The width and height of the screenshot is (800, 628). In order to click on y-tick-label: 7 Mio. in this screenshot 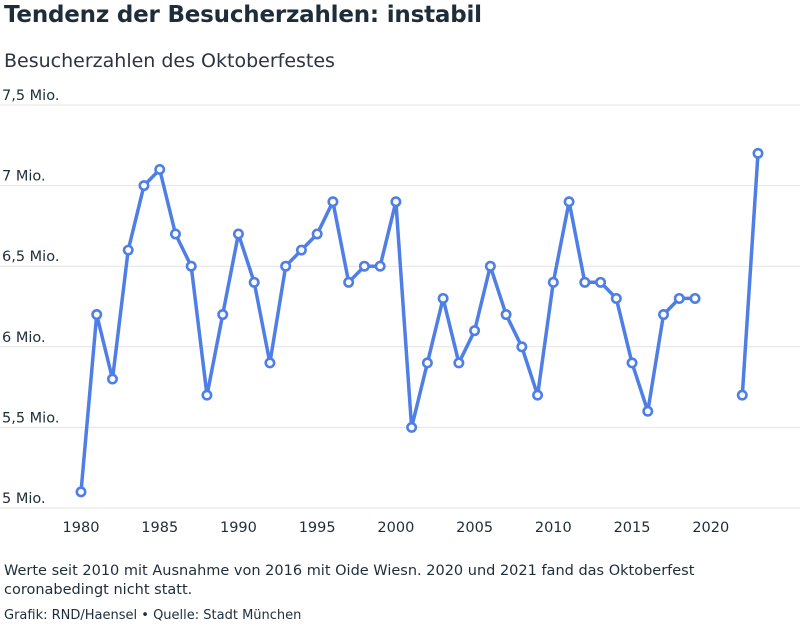, I will do `click(24, 177)`.